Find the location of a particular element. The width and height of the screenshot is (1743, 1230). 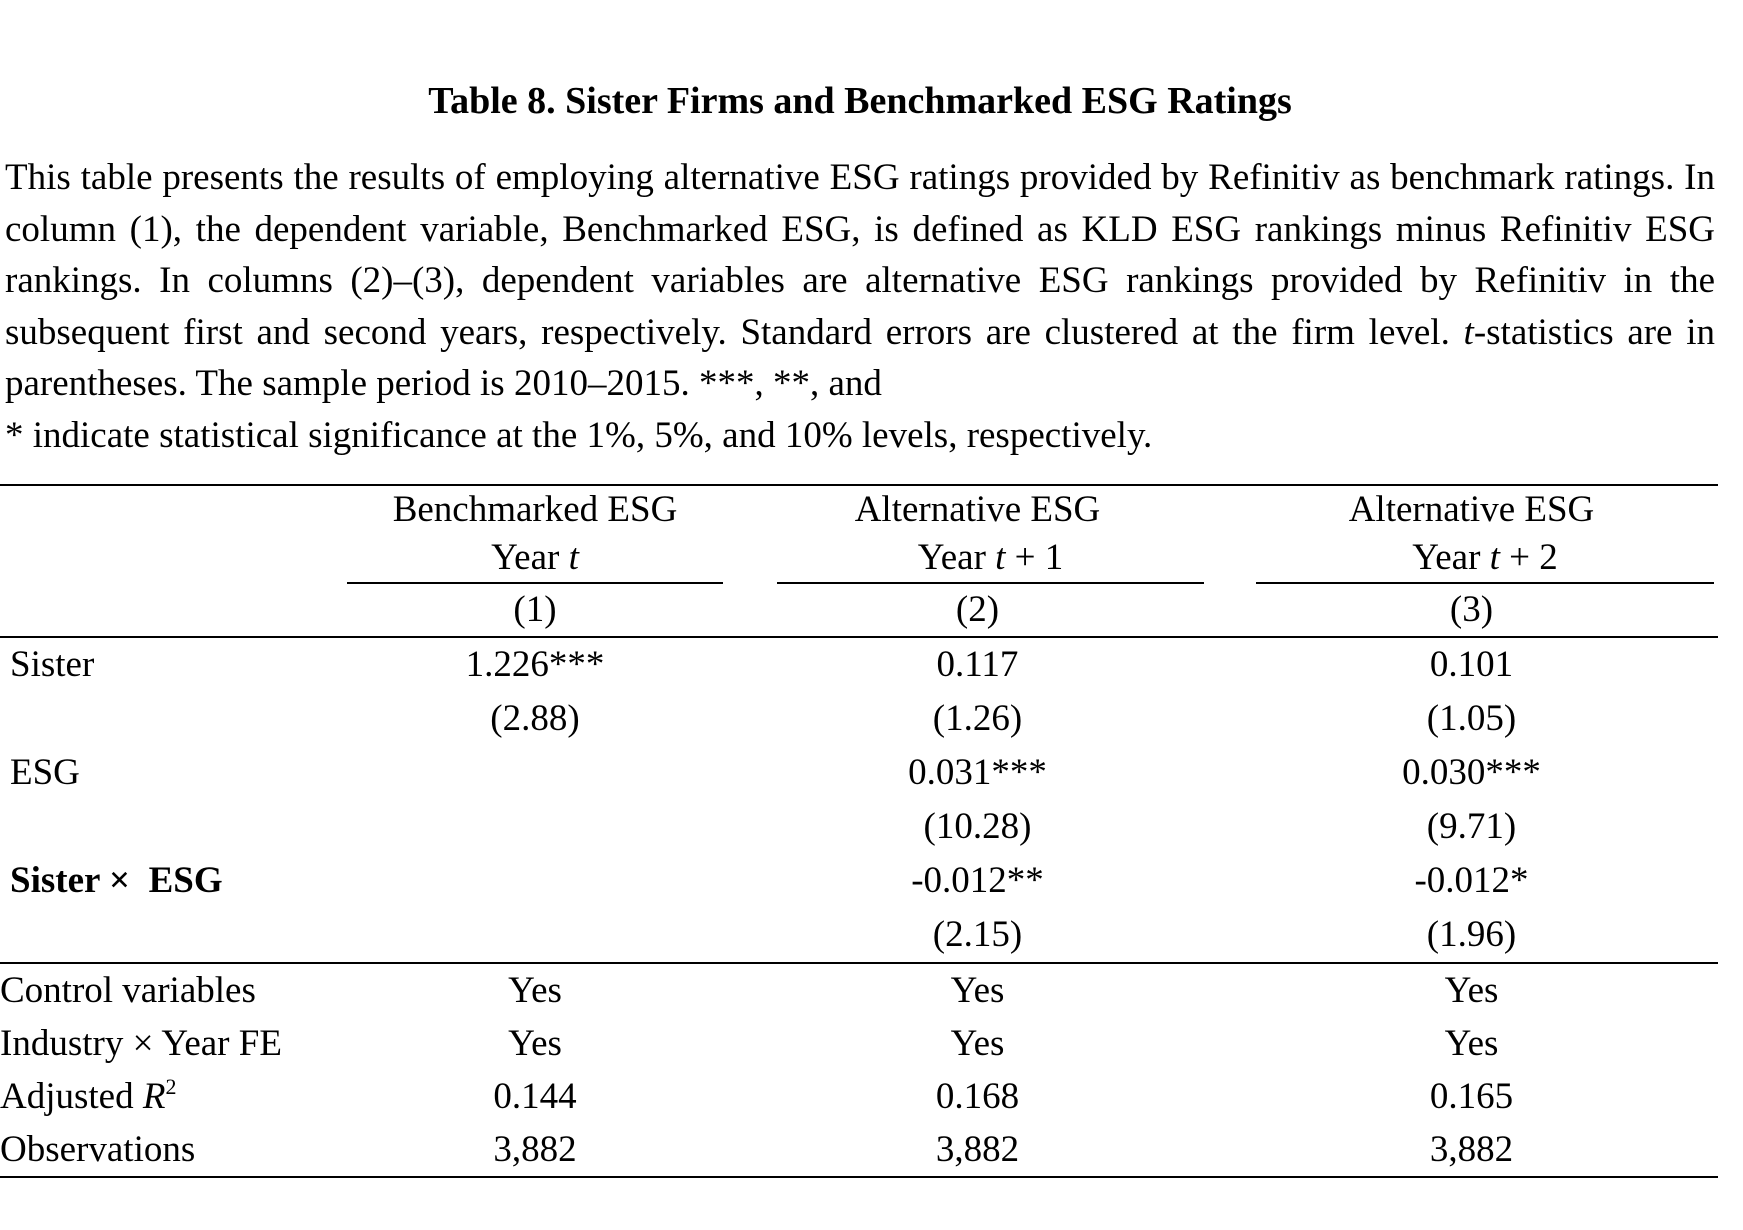

footer-label: Industry × Year FE is located at coordinates (141, 1043).